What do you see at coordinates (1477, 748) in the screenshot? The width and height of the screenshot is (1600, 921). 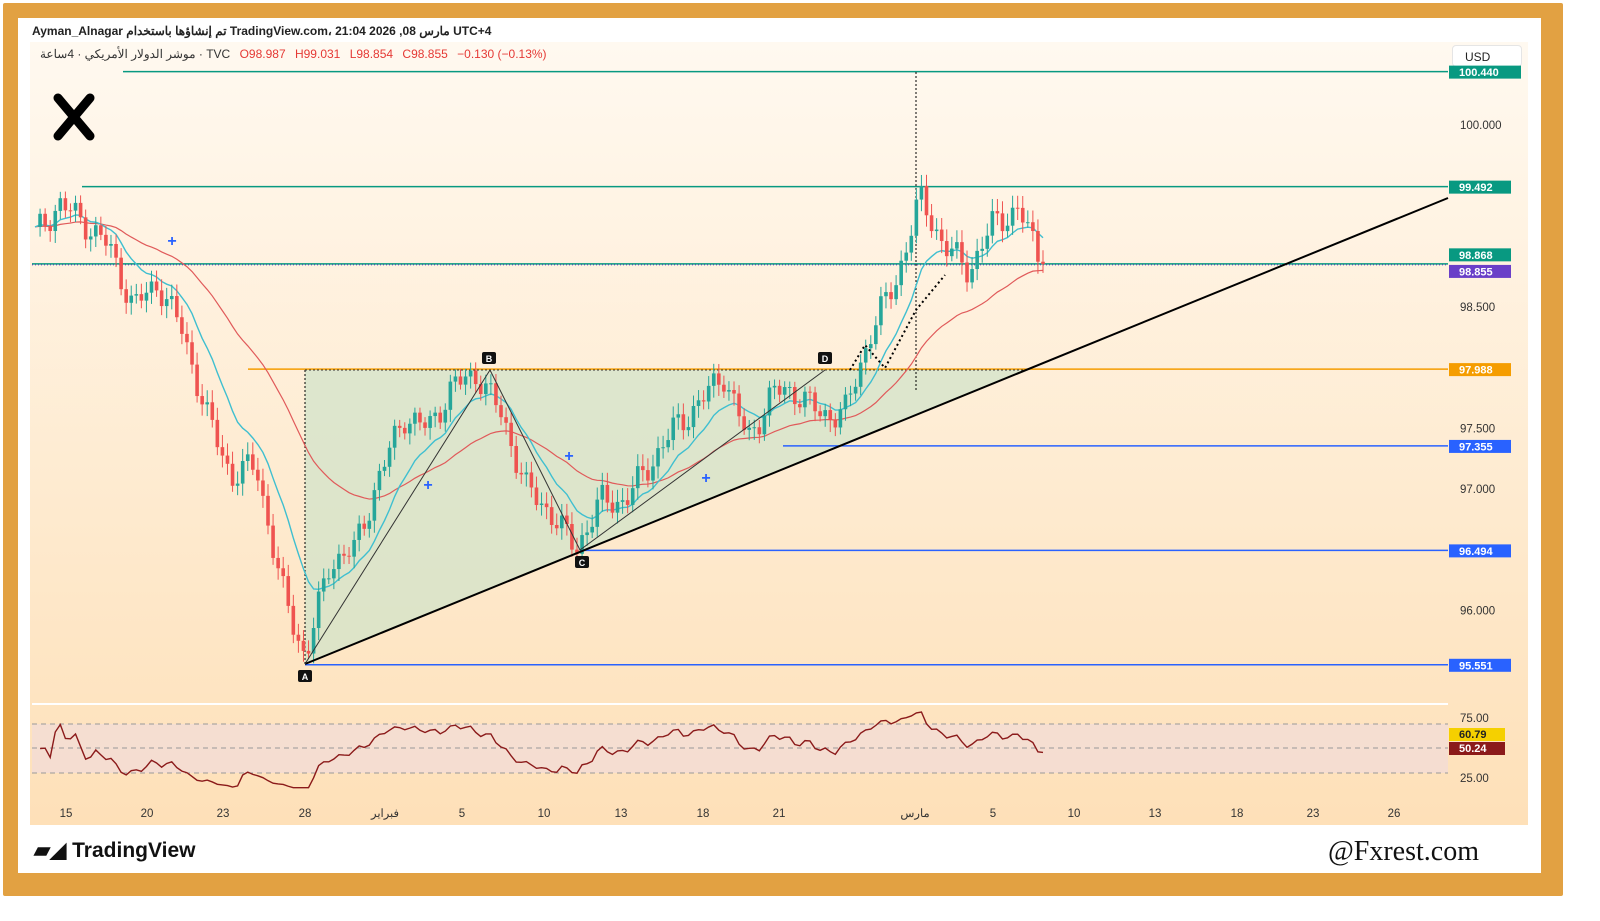 I see `rsi-value-bg` at bounding box center [1477, 748].